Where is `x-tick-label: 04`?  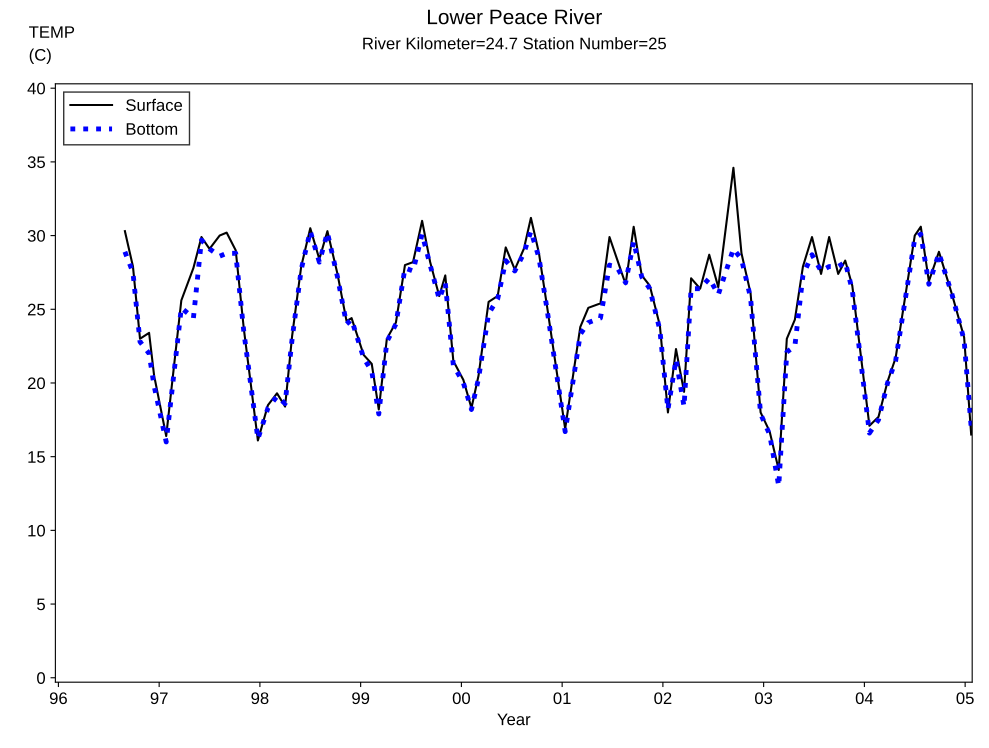
x-tick-label: 04 is located at coordinates (865, 698).